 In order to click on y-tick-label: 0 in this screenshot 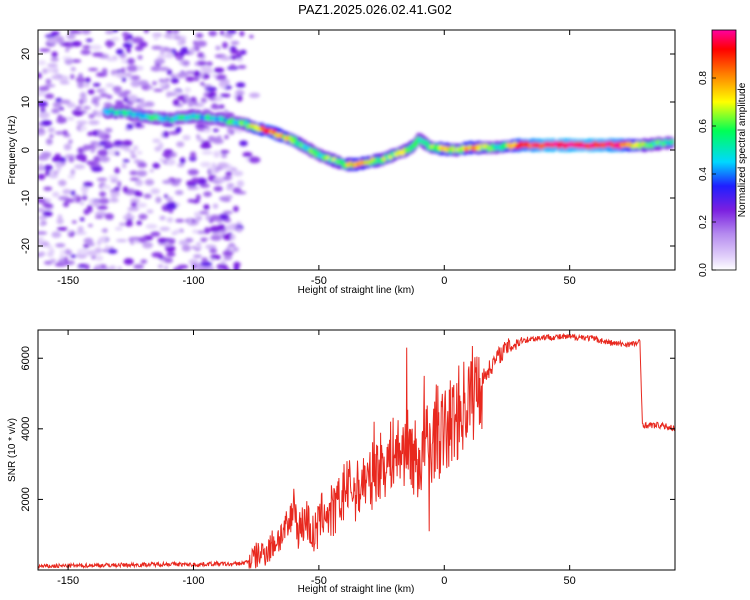, I will do `click(26, 150)`.